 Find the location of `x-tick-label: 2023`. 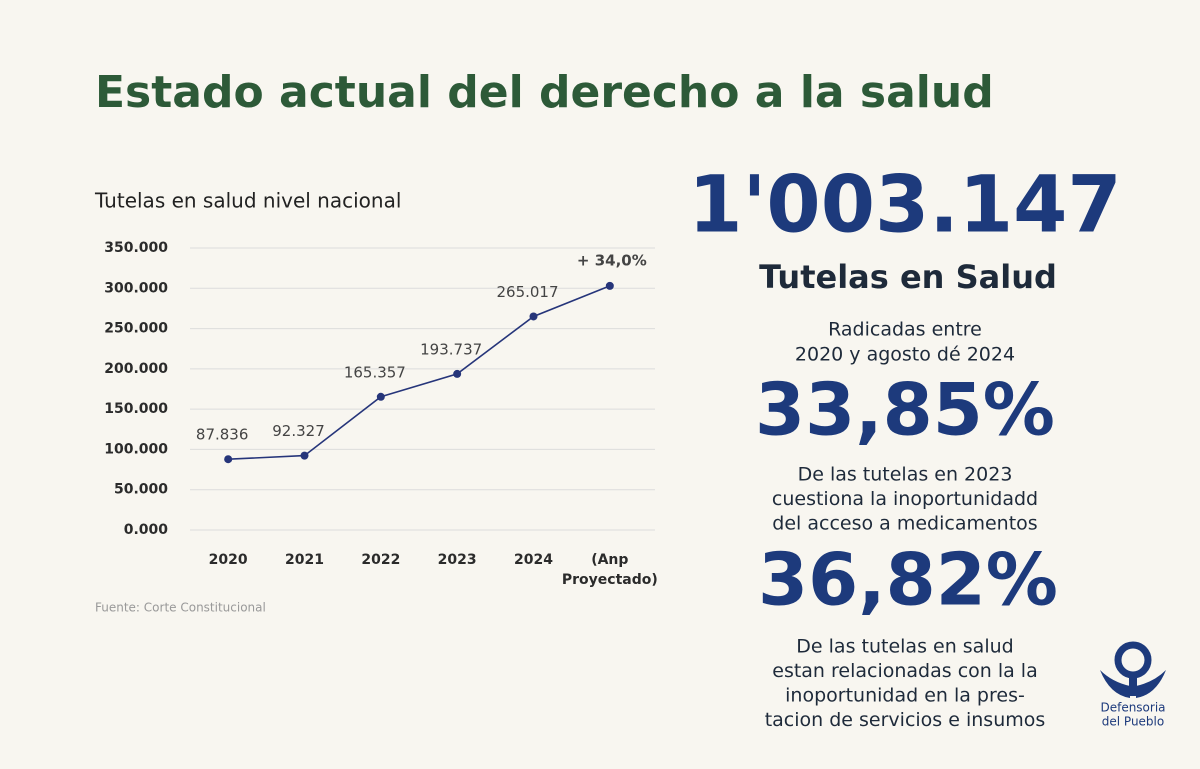

x-tick-label: 2023 is located at coordinates (457, 560).